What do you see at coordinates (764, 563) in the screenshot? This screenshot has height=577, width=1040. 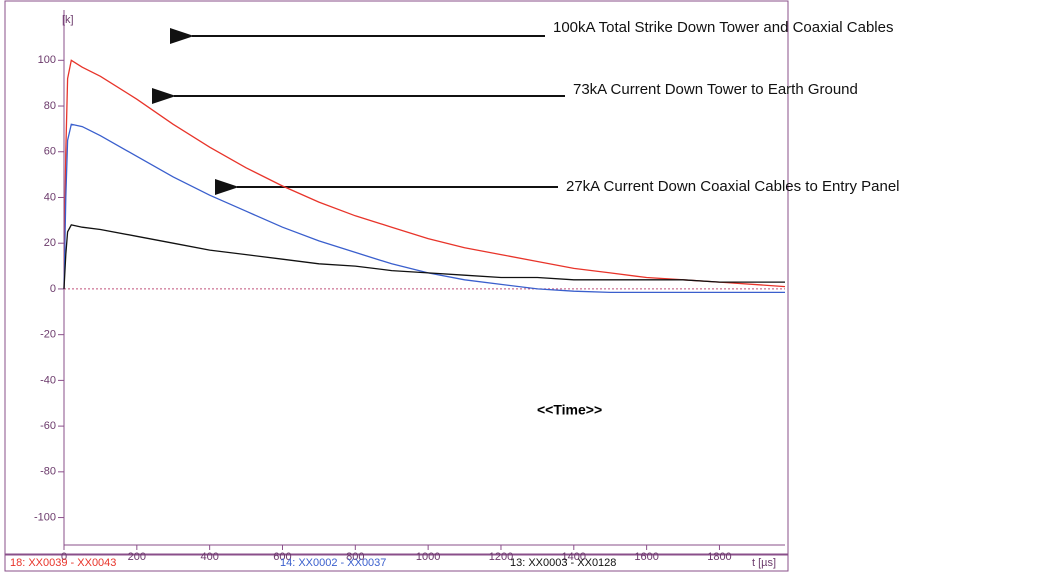 I see `x-unit: t [µs]` at bounding box center [764, 563].